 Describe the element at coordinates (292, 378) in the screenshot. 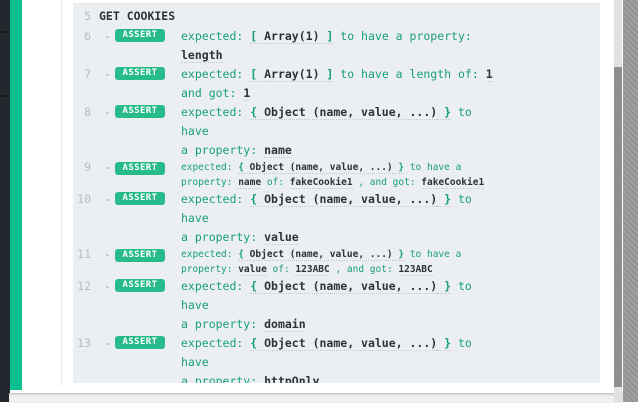

I see `message-segment: httpOnly` at that location.